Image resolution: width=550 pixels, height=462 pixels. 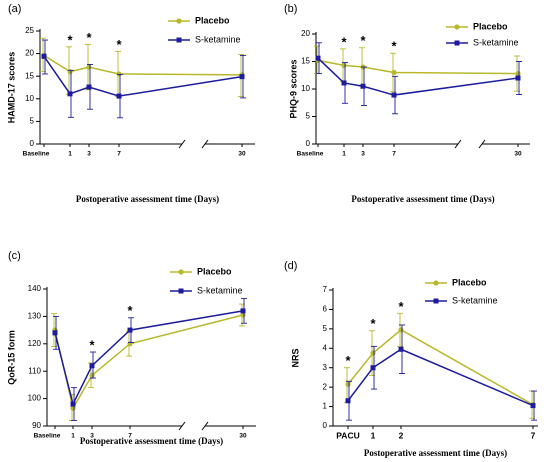 I want to click on panel-label: (a), so click(x=14, y=9).